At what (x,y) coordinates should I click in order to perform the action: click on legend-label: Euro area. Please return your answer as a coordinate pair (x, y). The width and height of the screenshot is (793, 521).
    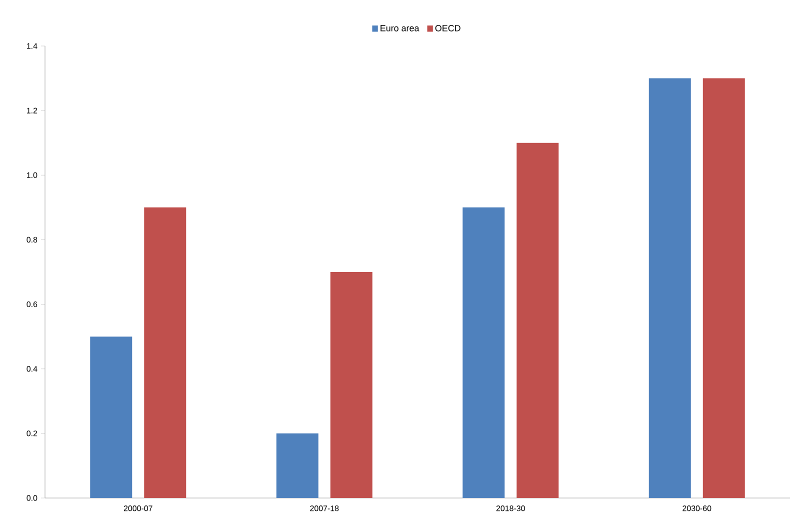
    Looking at the image, I should click on (400, 28).